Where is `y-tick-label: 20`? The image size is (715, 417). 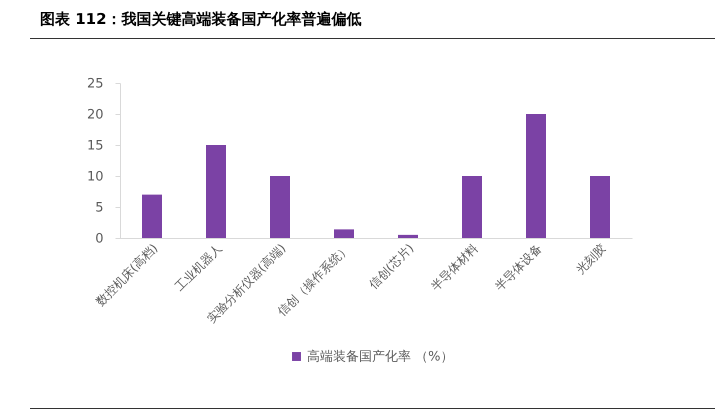
y-tick-label: 20 is located at coordinates (95, 115).